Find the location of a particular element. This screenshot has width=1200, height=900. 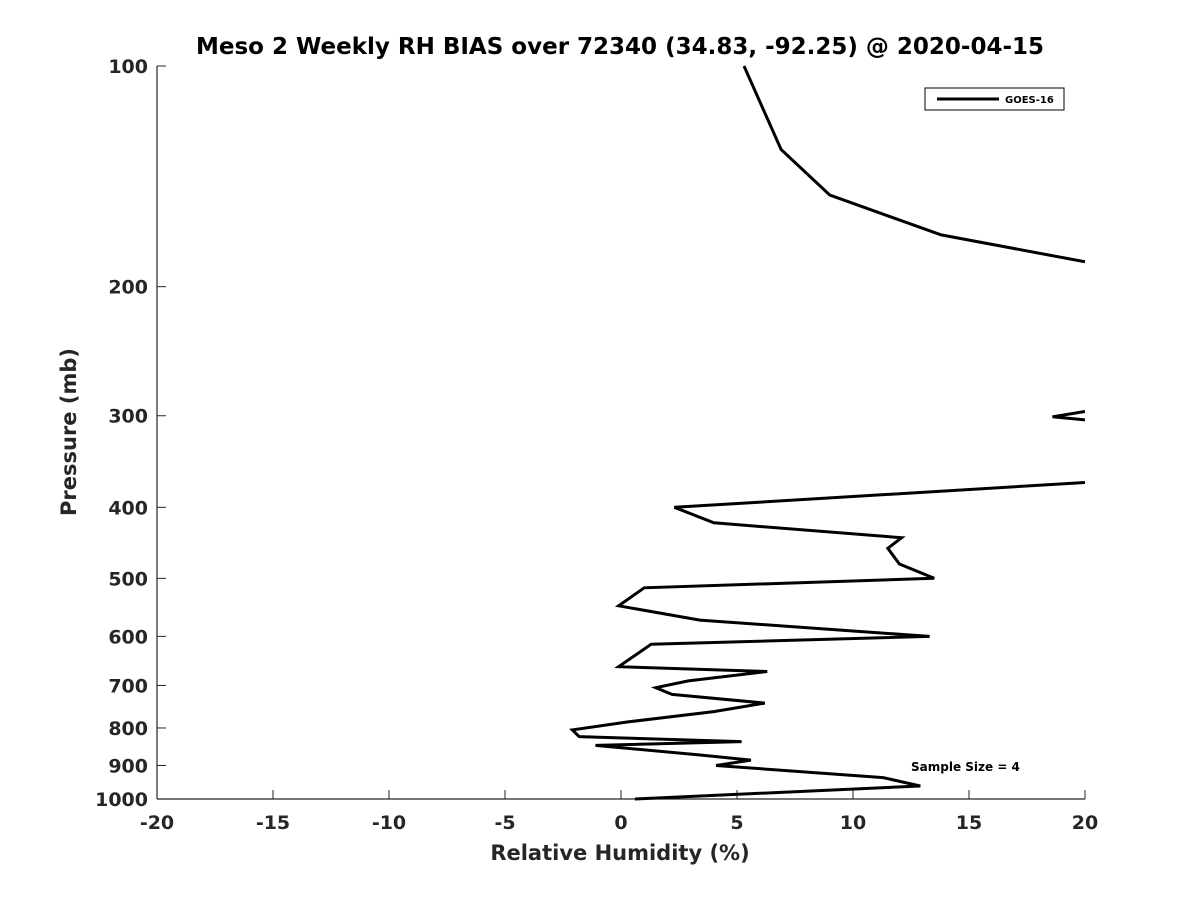

x-tick-label: -5 is located at coordinates (504, 823).